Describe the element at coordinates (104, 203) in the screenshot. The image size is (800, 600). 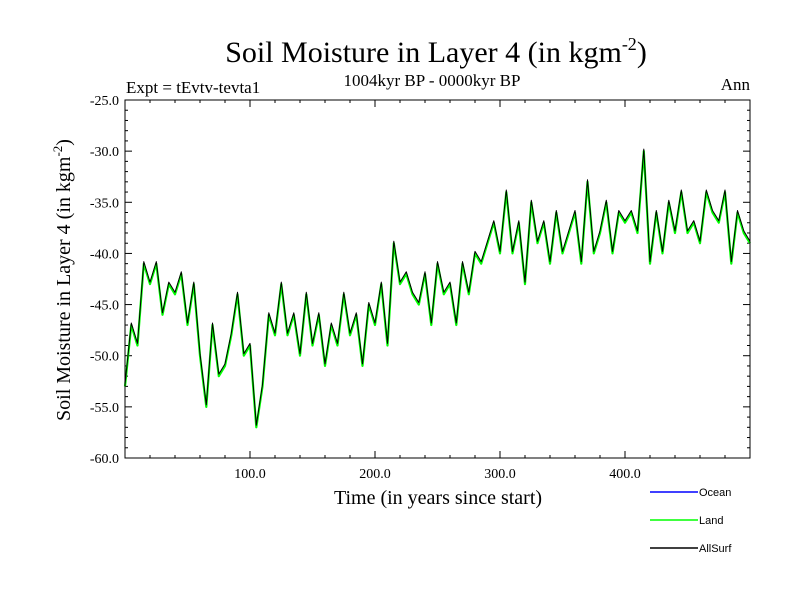
I see `y-tick-label: -35.0` at that location.